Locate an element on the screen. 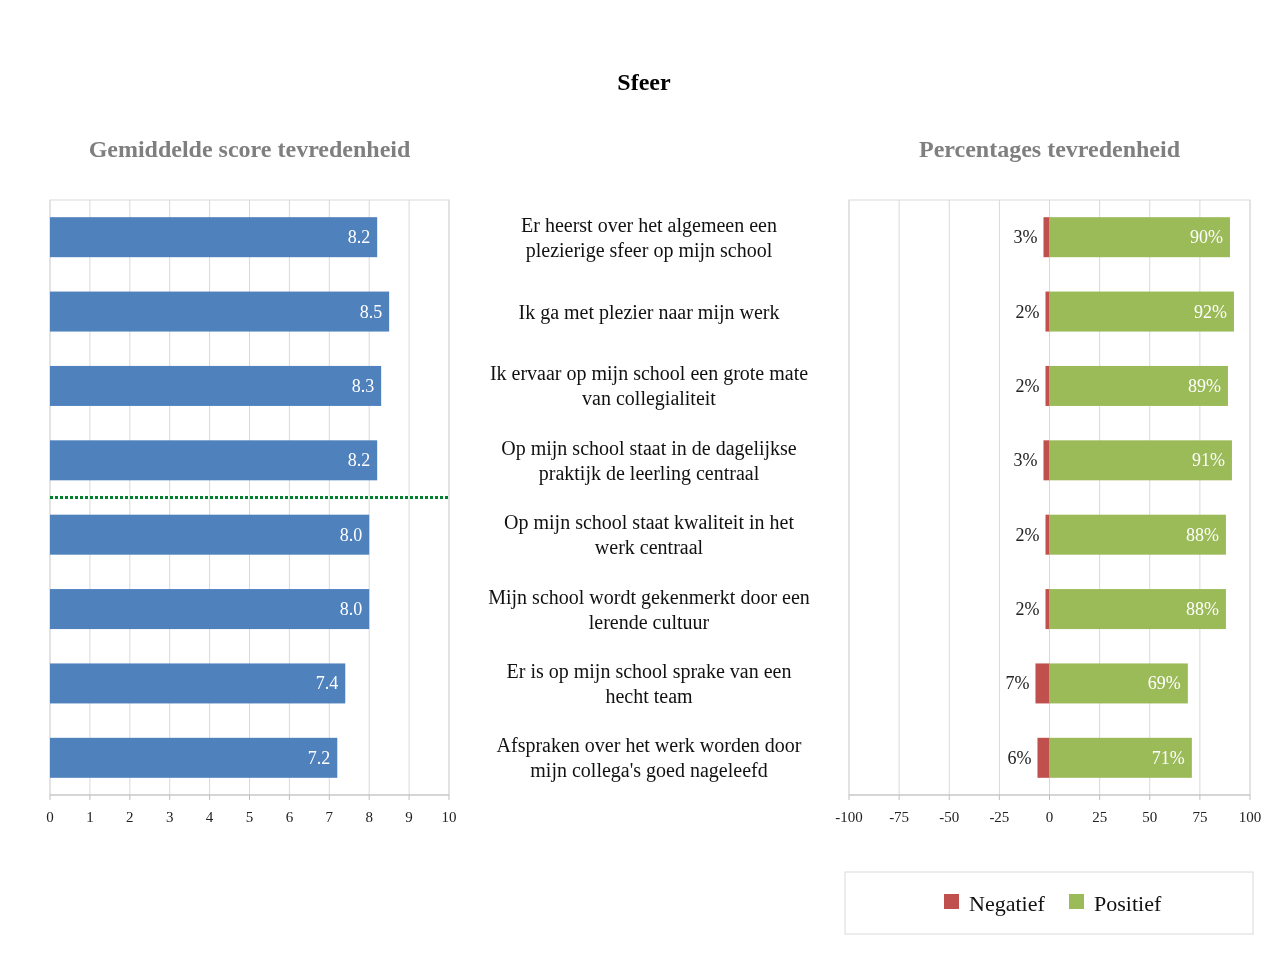  legend-label: Negatief is located at coordinates (1007, 903).